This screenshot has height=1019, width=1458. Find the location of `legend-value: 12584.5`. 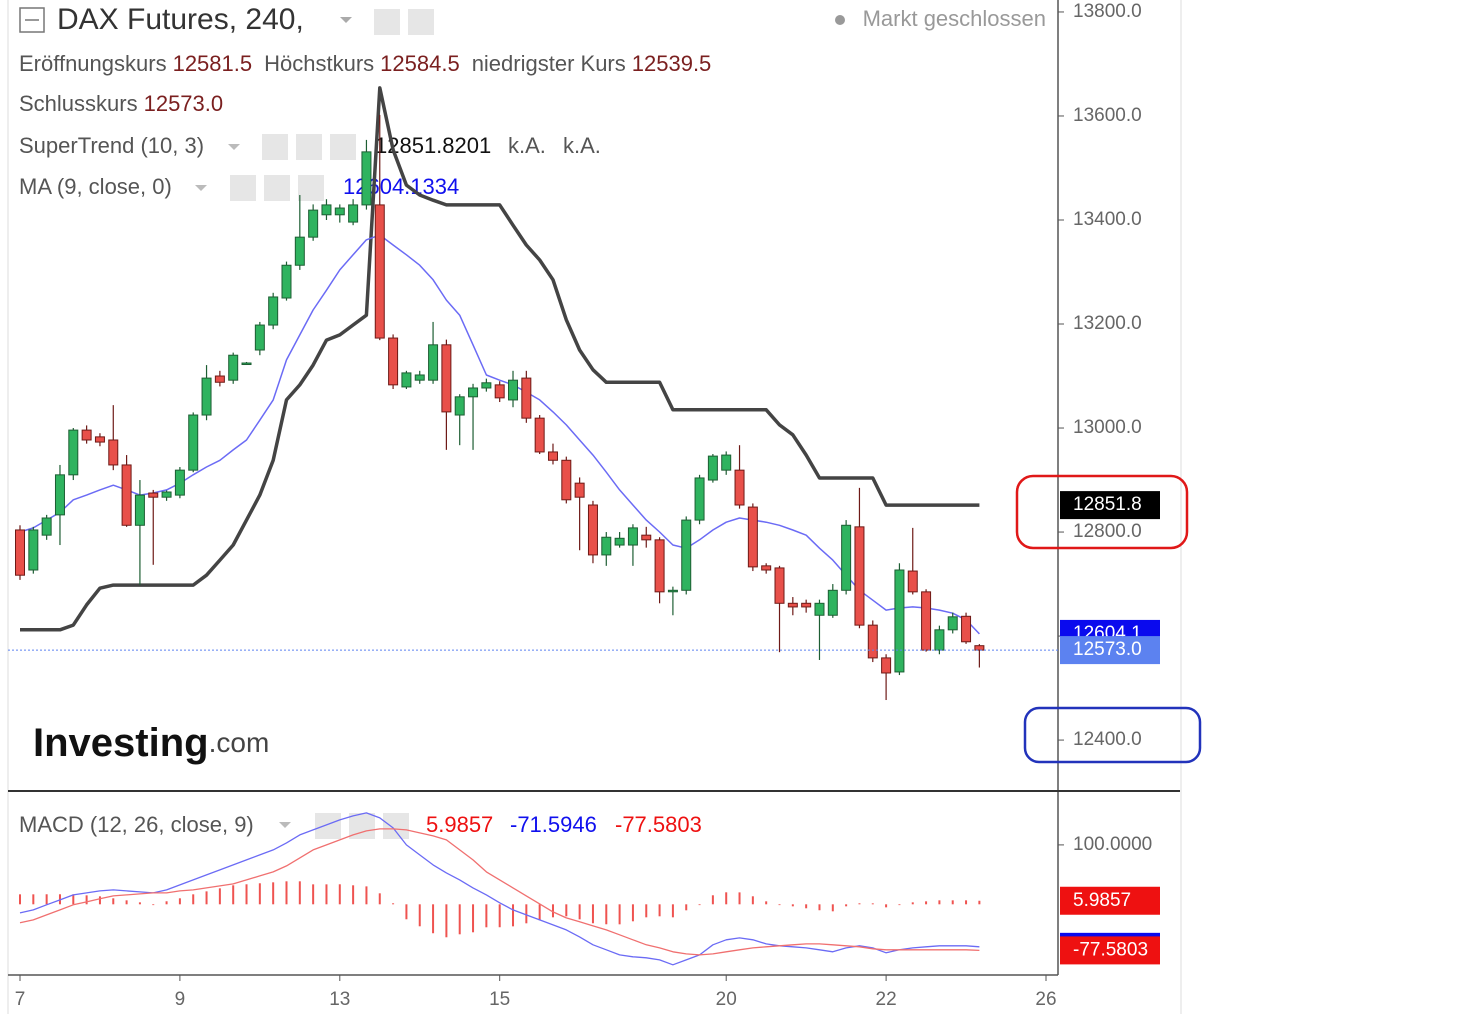

legend-value: 12584.5 is located at coordinates (420, 63).